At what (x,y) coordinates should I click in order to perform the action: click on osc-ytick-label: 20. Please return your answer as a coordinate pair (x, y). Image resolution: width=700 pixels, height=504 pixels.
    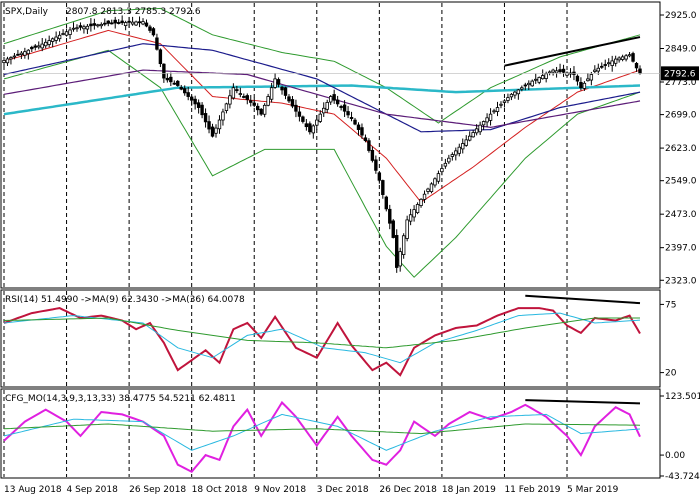
    Looking at the image, I should click on (671, 374).